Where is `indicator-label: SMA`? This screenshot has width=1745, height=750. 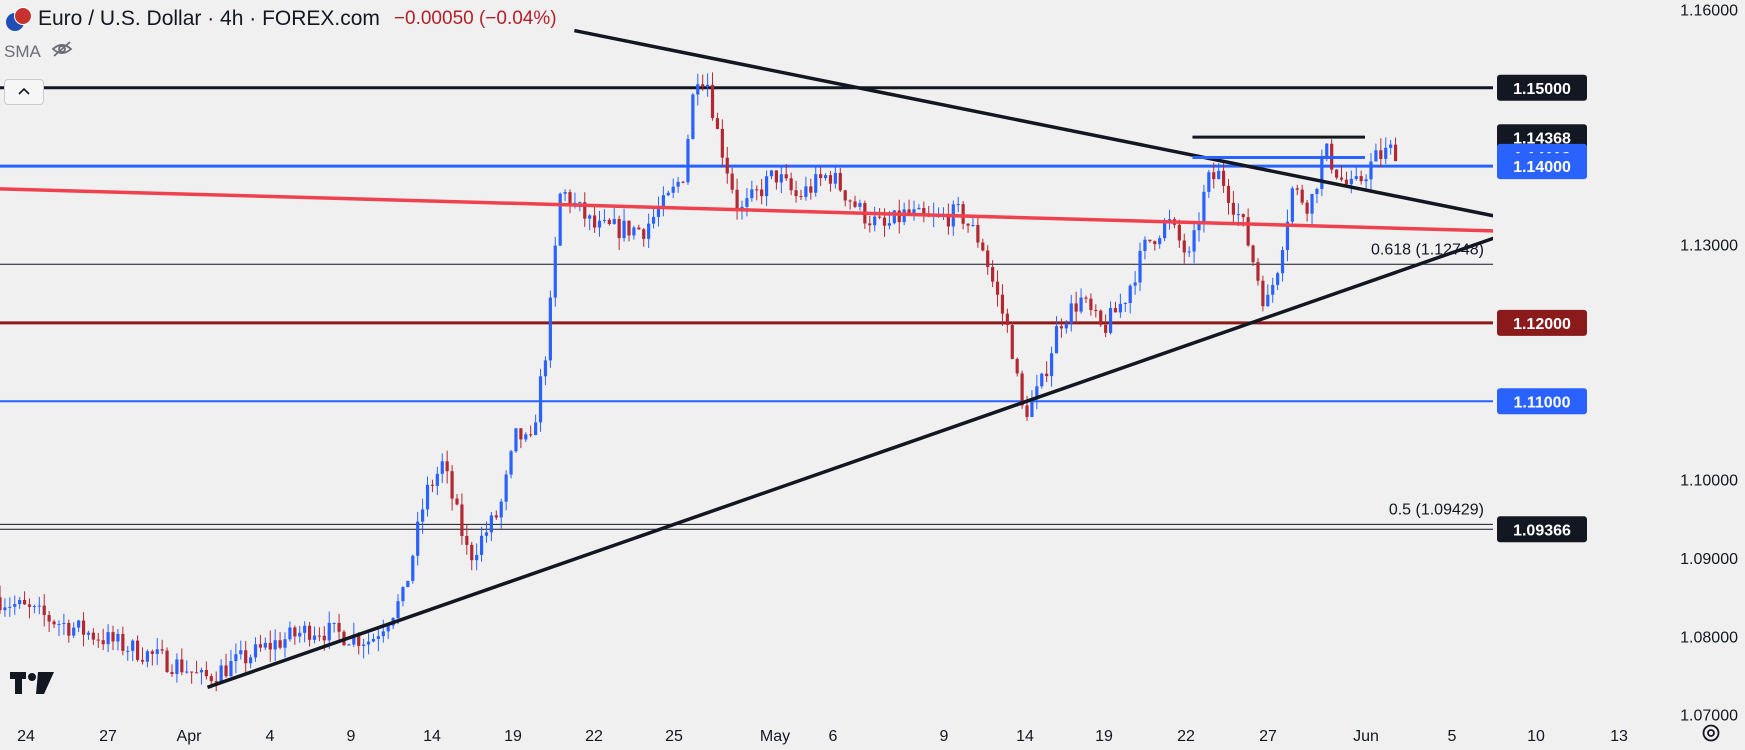
indicator-label: SMA is located at coordinates (22, 51).